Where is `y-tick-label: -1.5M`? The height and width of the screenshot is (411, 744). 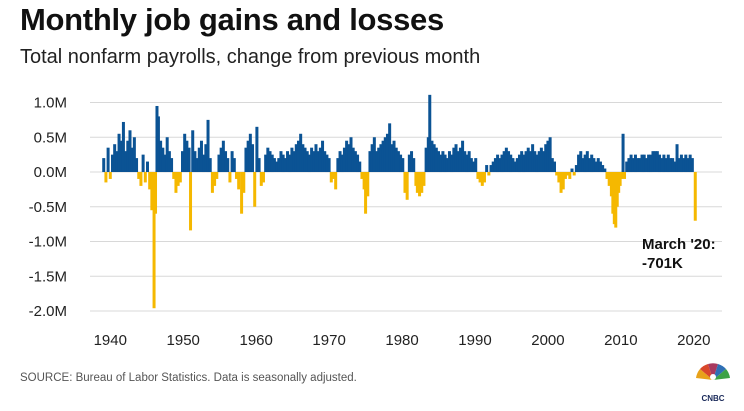 y-tick-label: -1.5M is located at coordinates (48, 276).